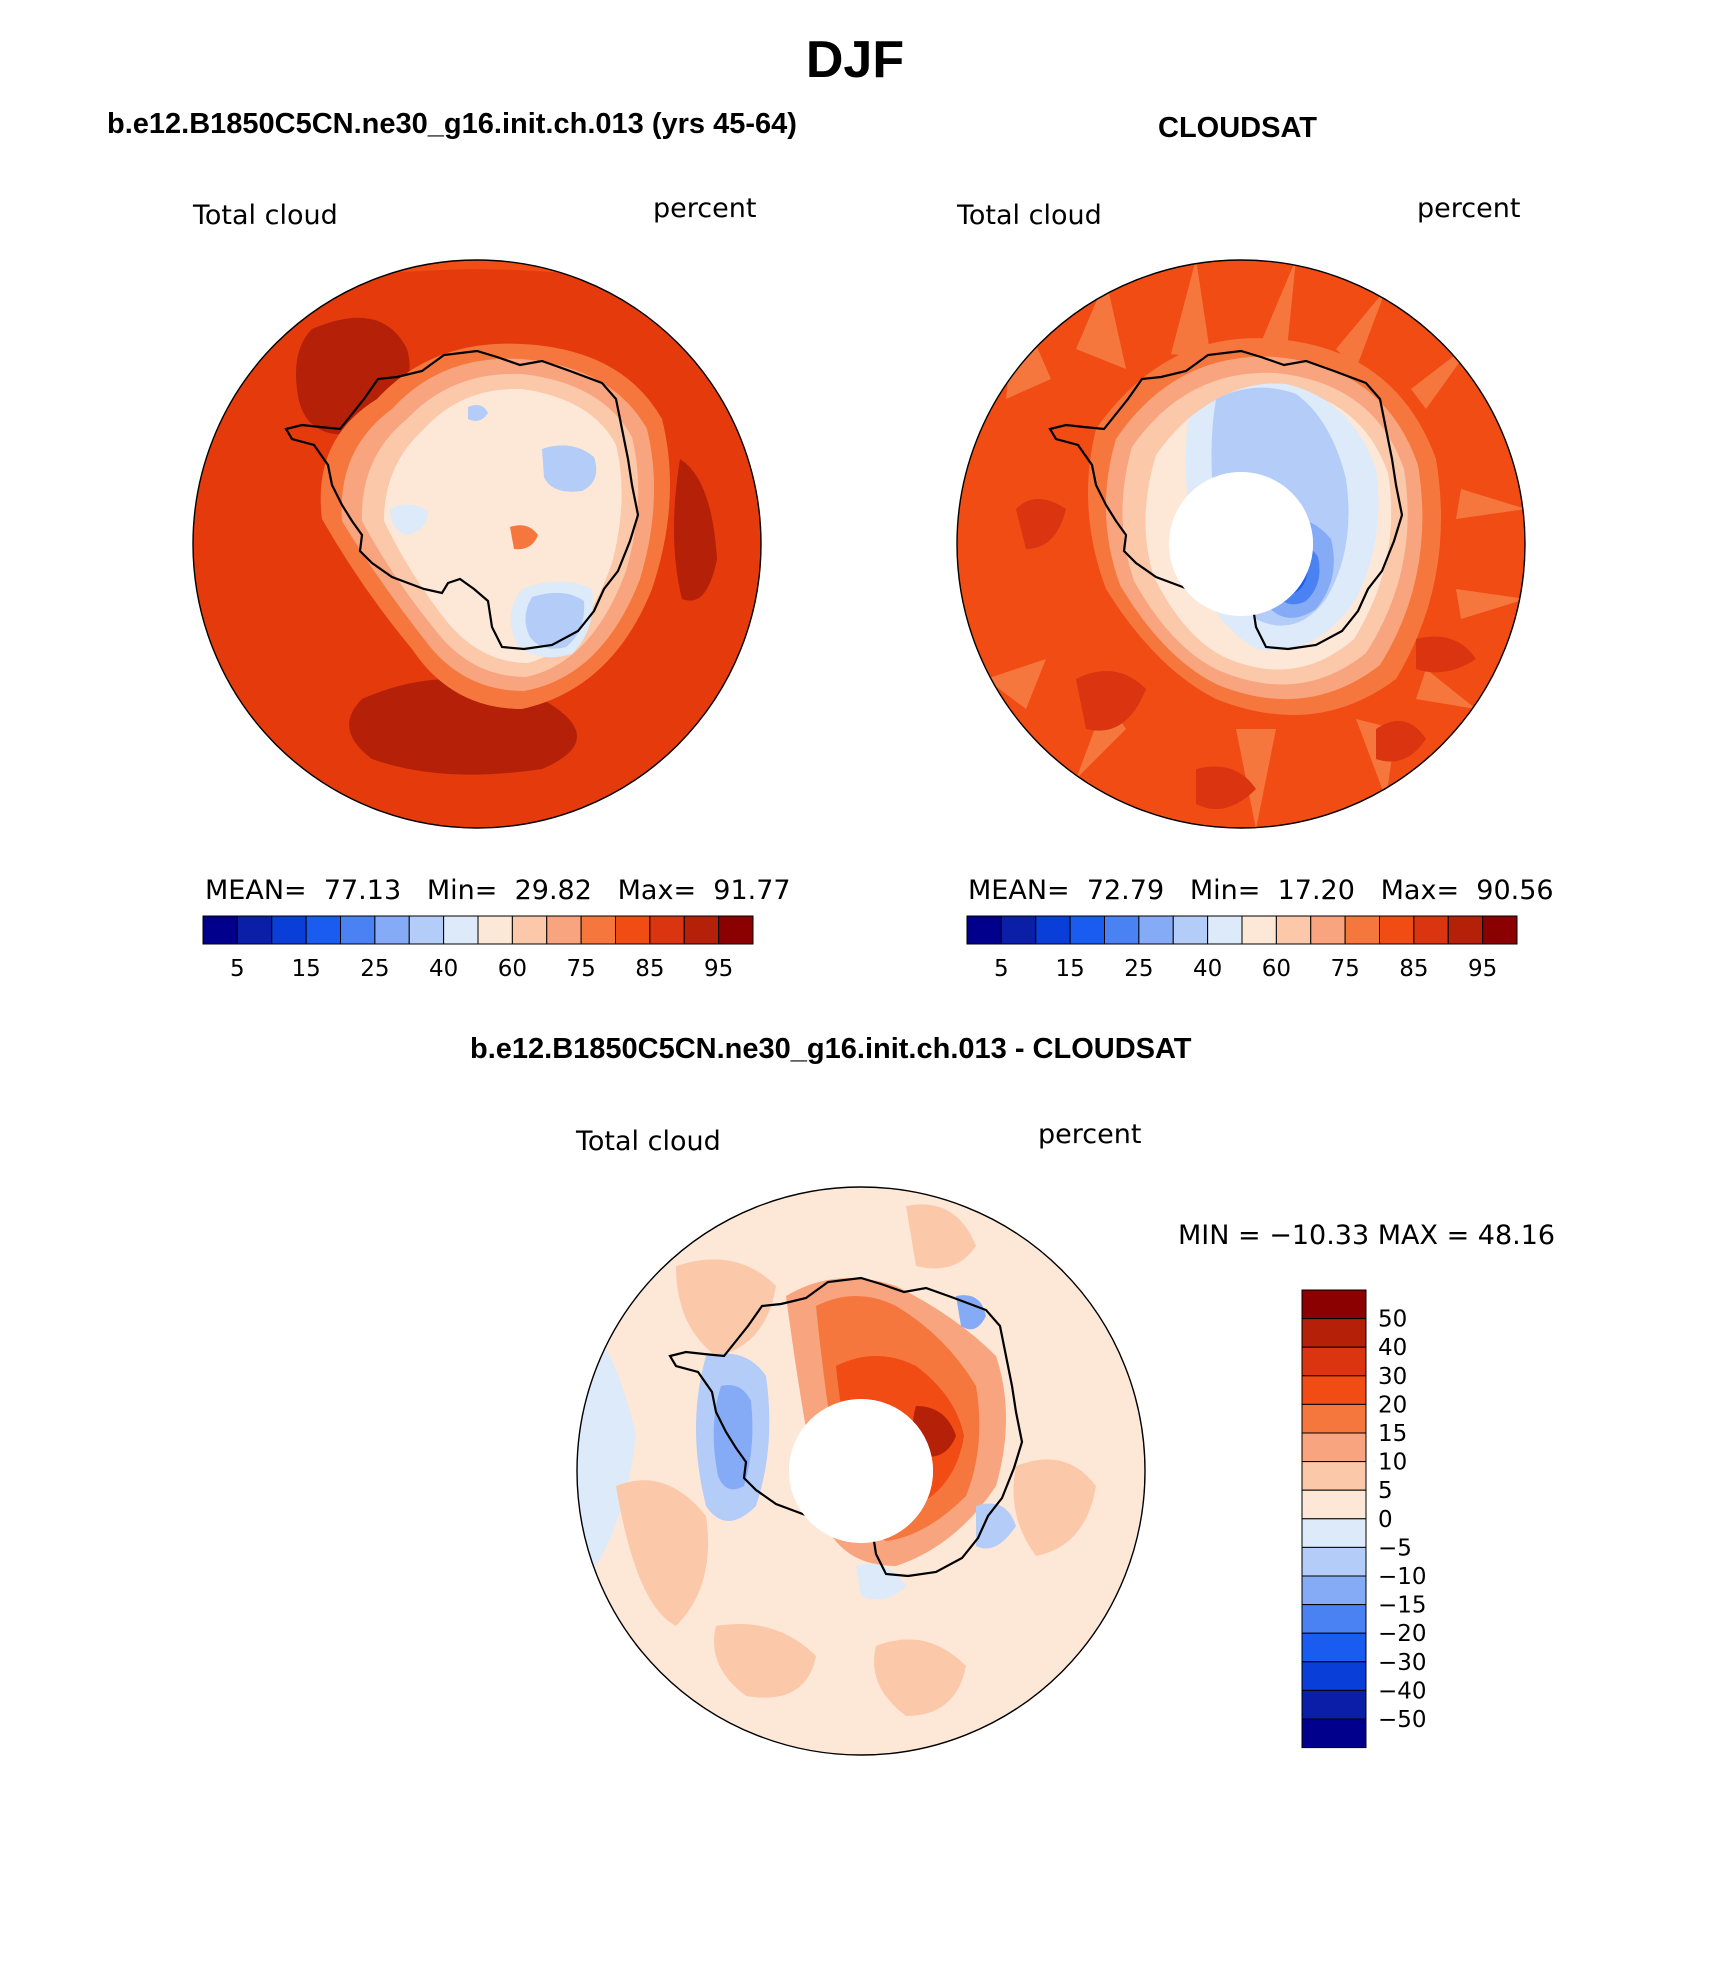 The image size is (1710, 1961). Describe the element at coordinates (1207, 969) in the screenshot. I see `panel2-colorbar-tick-label: 40` at that location.